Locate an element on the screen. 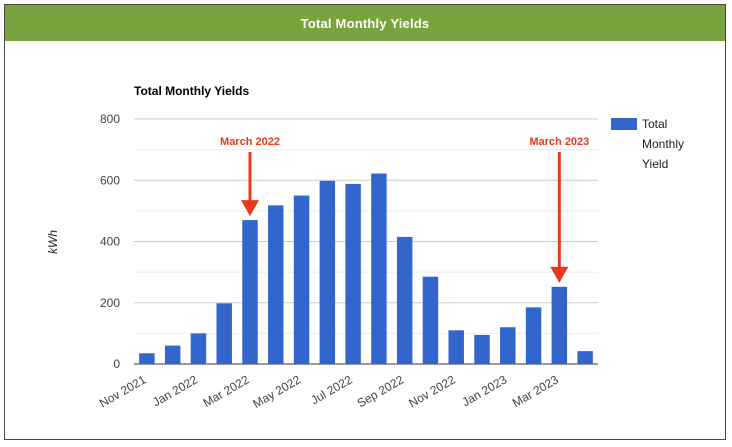 The image size is (732, 447). y-tick-label: 400 is located at coordinates (110, 242).